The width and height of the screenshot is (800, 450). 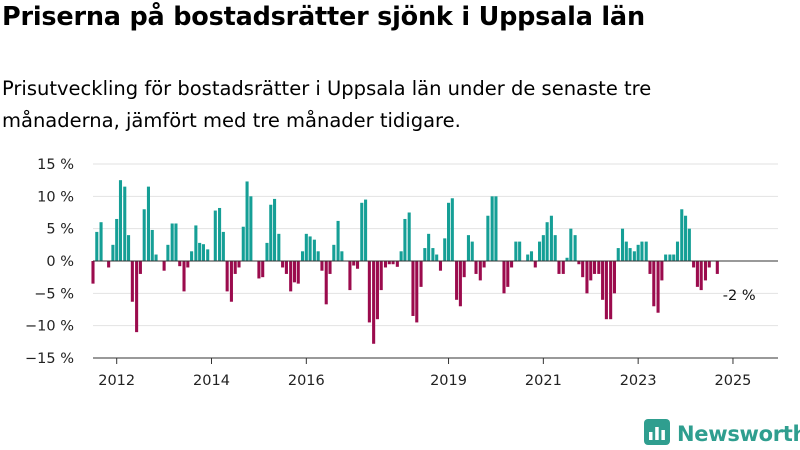 I want to click on y-tick-label: −10 %, so click(x=49, y=327).